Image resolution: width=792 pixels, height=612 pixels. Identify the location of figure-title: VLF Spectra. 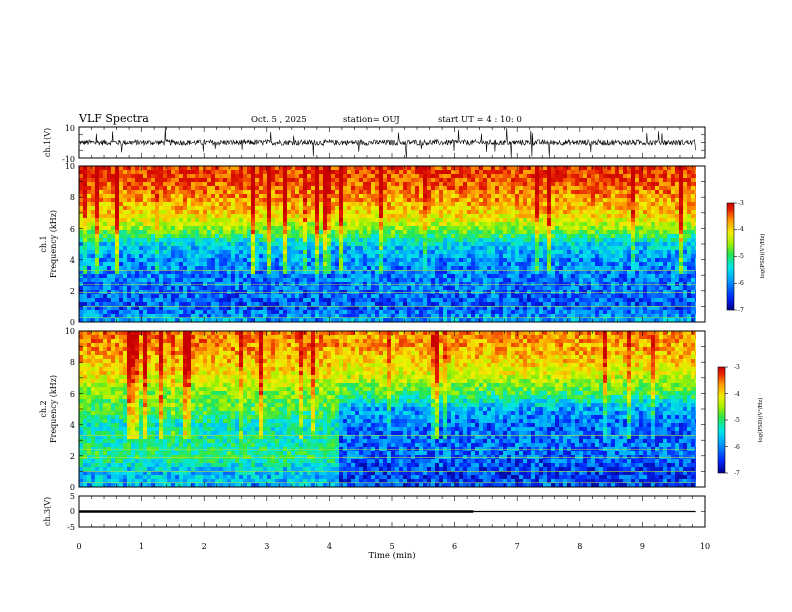
(113, 118).